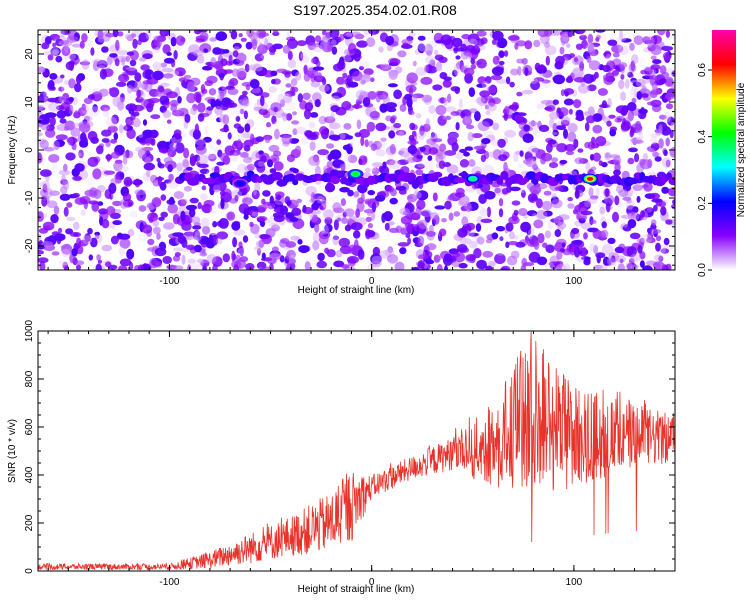  I want to click on heatmap-band-cell, so click(411, 176).